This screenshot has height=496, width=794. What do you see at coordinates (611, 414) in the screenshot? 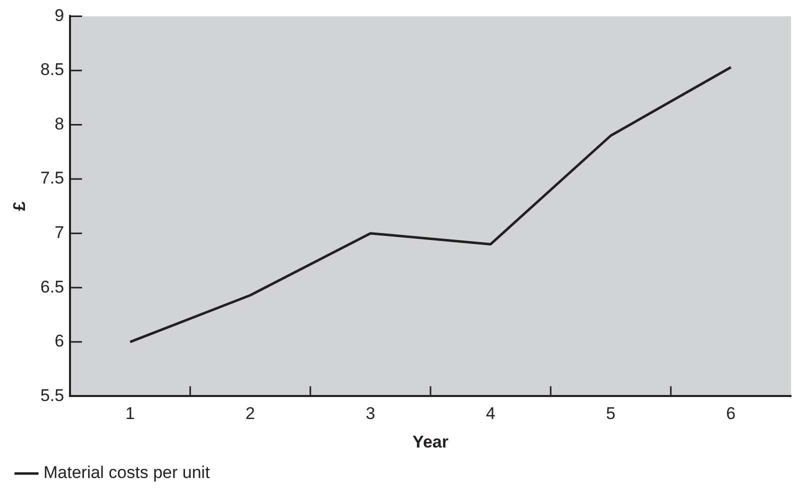
I see `x-tick-label: 5` at bounding box center [611, 414].